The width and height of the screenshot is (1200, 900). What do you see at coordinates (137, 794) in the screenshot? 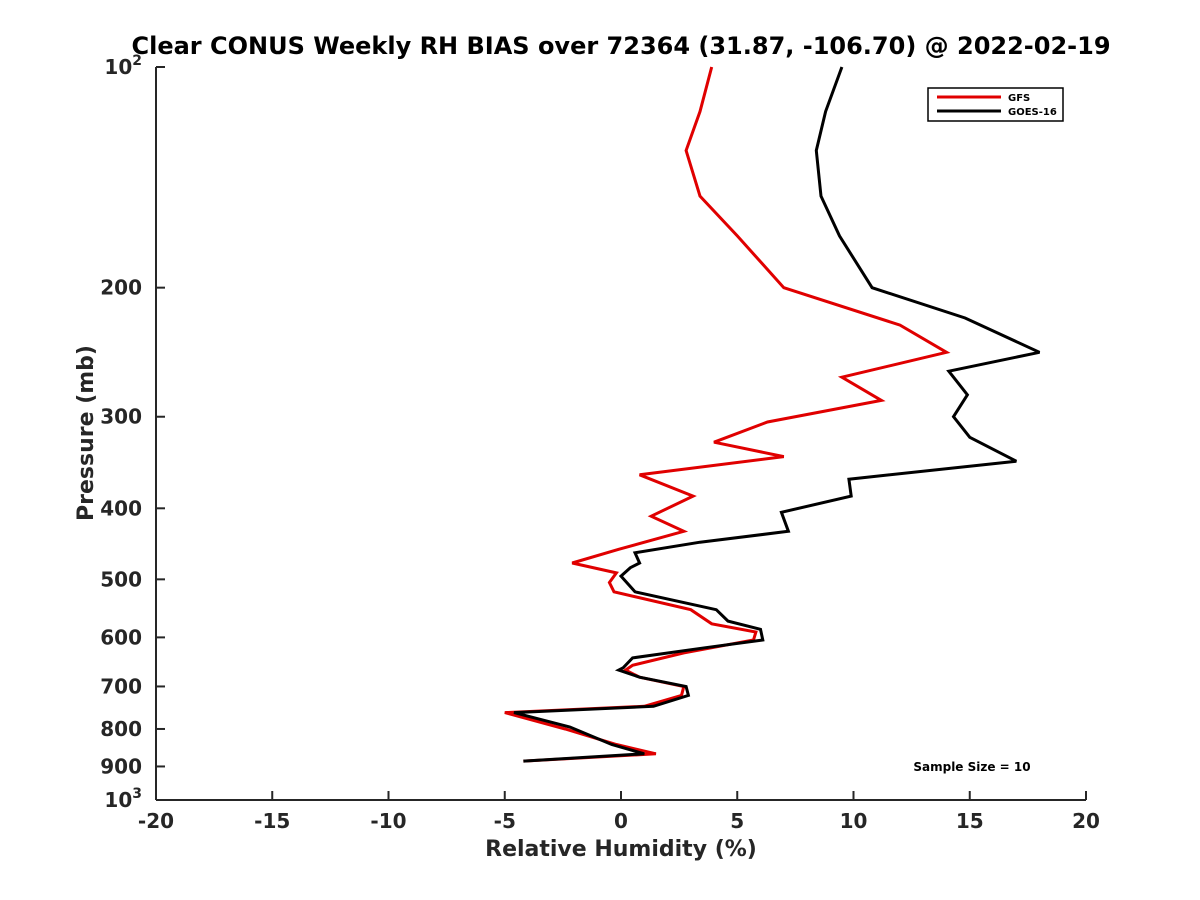
I see `y-tick-exponent: 3` at bounding box center [137, 794].